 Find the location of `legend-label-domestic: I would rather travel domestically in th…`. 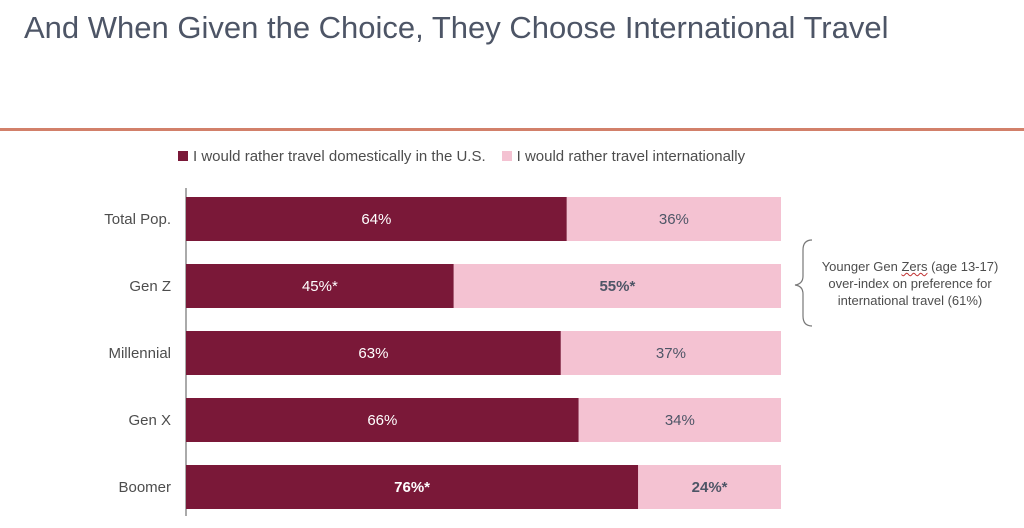

legend-label-domestic: I would rather travel domestically in th… is located at coordinates (339, 156).